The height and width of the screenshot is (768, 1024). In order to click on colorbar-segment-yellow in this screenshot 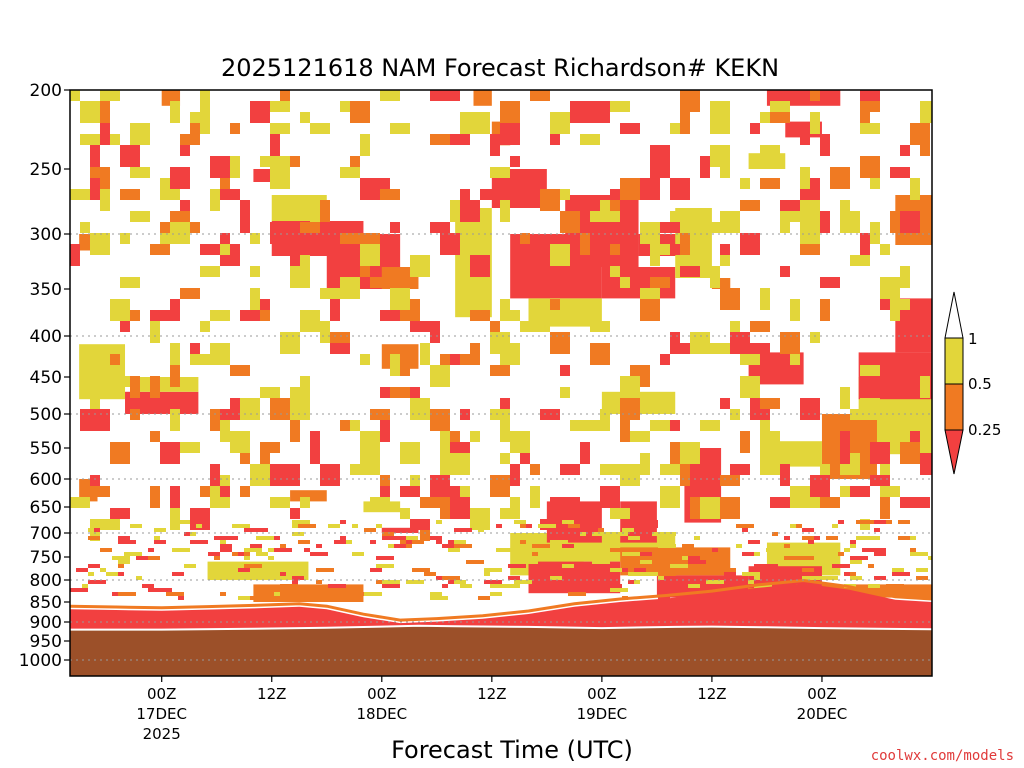, I will do `click(954, 361)`.